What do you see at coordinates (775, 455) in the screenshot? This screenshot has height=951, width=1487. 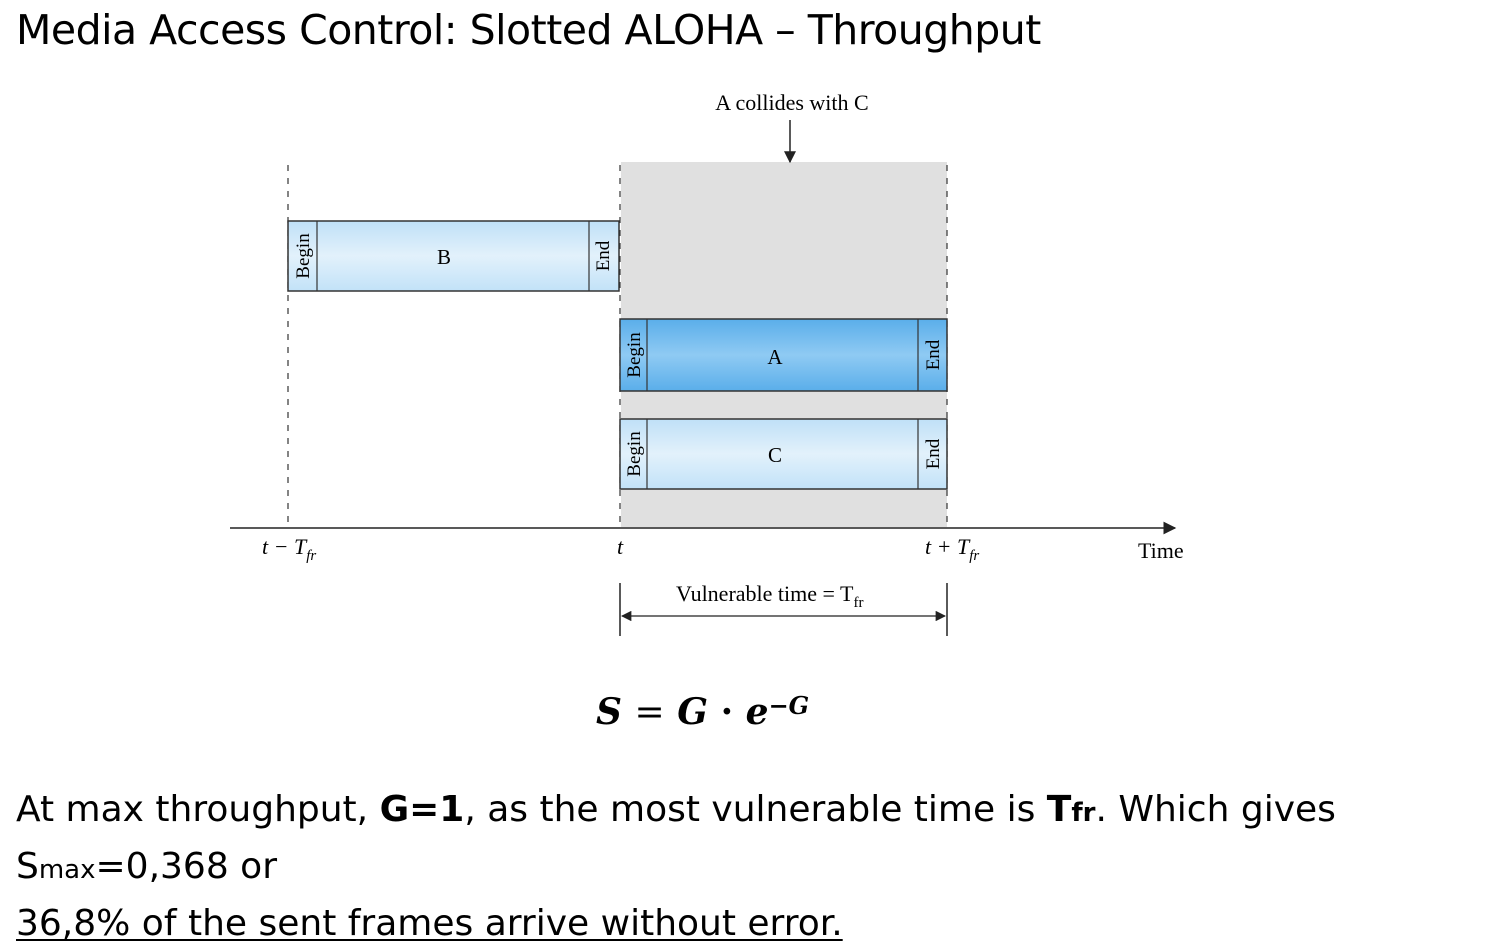 I see `frame-c-label: C` at bounding box center [775, 455].